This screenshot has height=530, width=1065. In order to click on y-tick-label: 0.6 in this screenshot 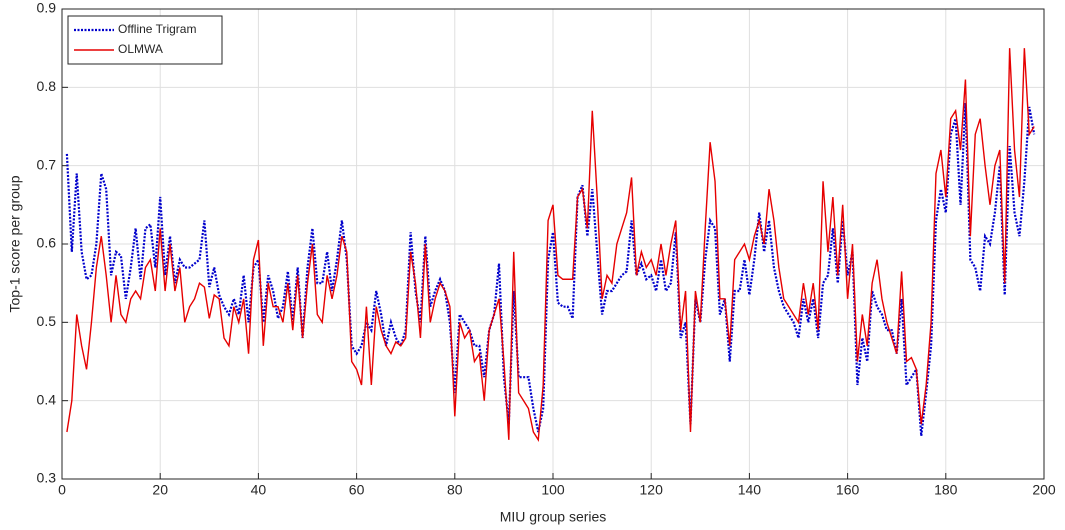, I will do `click(47, 243)`.